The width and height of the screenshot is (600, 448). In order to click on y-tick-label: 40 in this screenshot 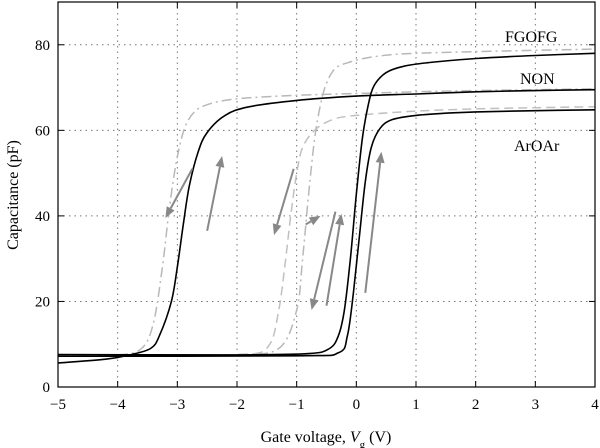, I will do `click(42, 217)`.